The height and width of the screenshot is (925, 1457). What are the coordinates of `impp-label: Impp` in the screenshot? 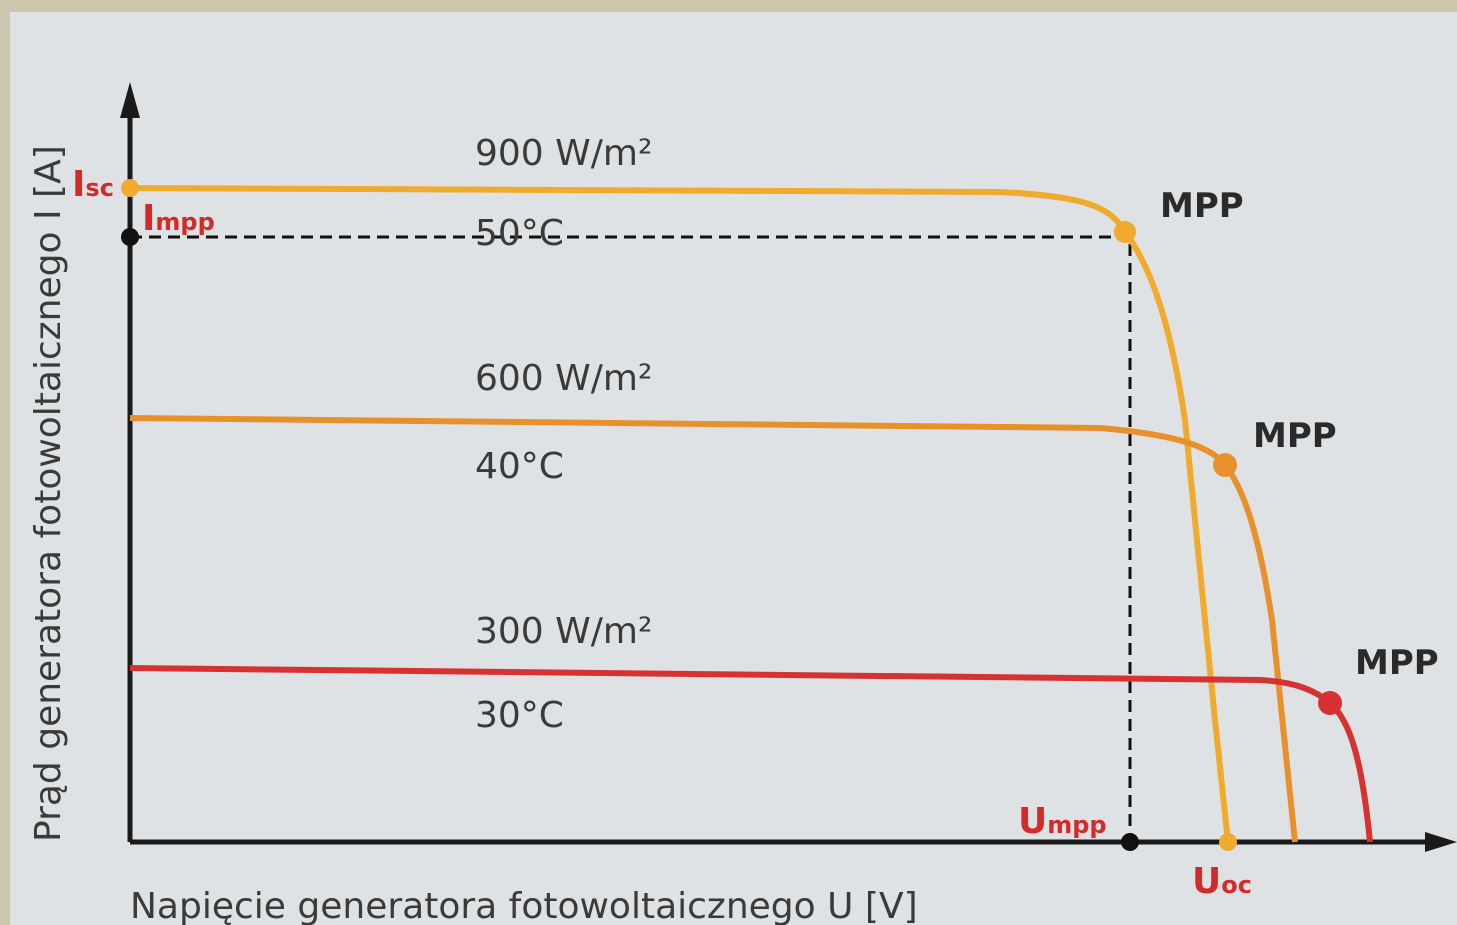 It's located at (178, 218).